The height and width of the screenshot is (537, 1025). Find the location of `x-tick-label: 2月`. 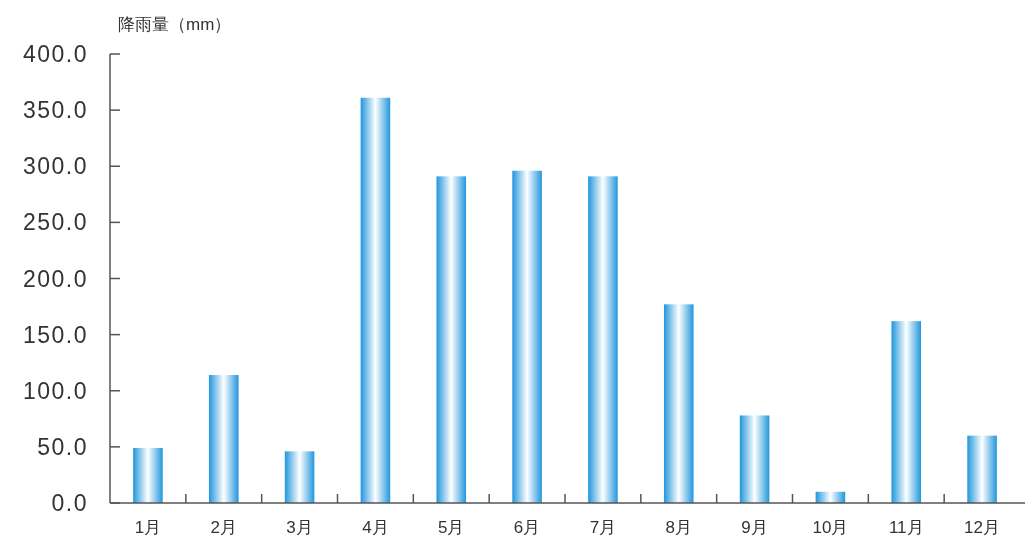

x-tick-label: 2月 is located at coordinates (223, 527).